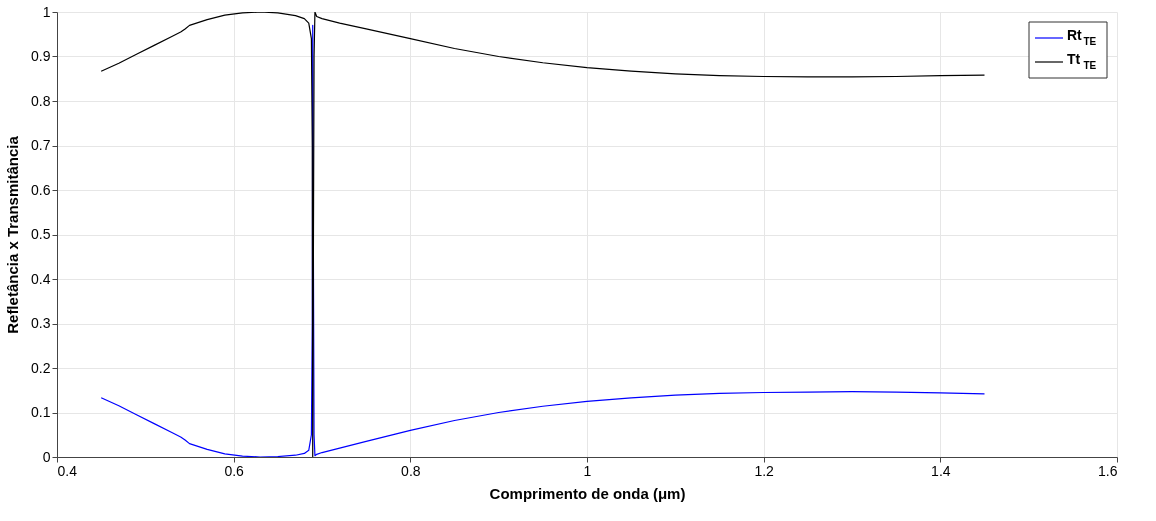  Describe the element at coordinates (41, 189) in the screenshot. I see `y-tick-label: 0.6` at that location.